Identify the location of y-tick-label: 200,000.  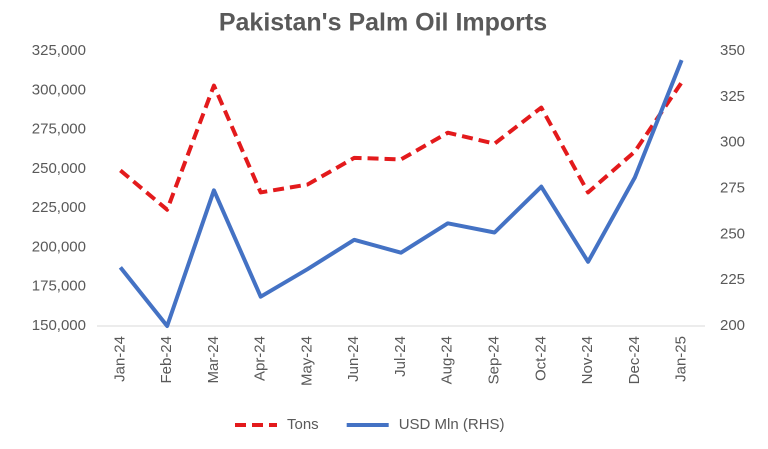
(59, 246).